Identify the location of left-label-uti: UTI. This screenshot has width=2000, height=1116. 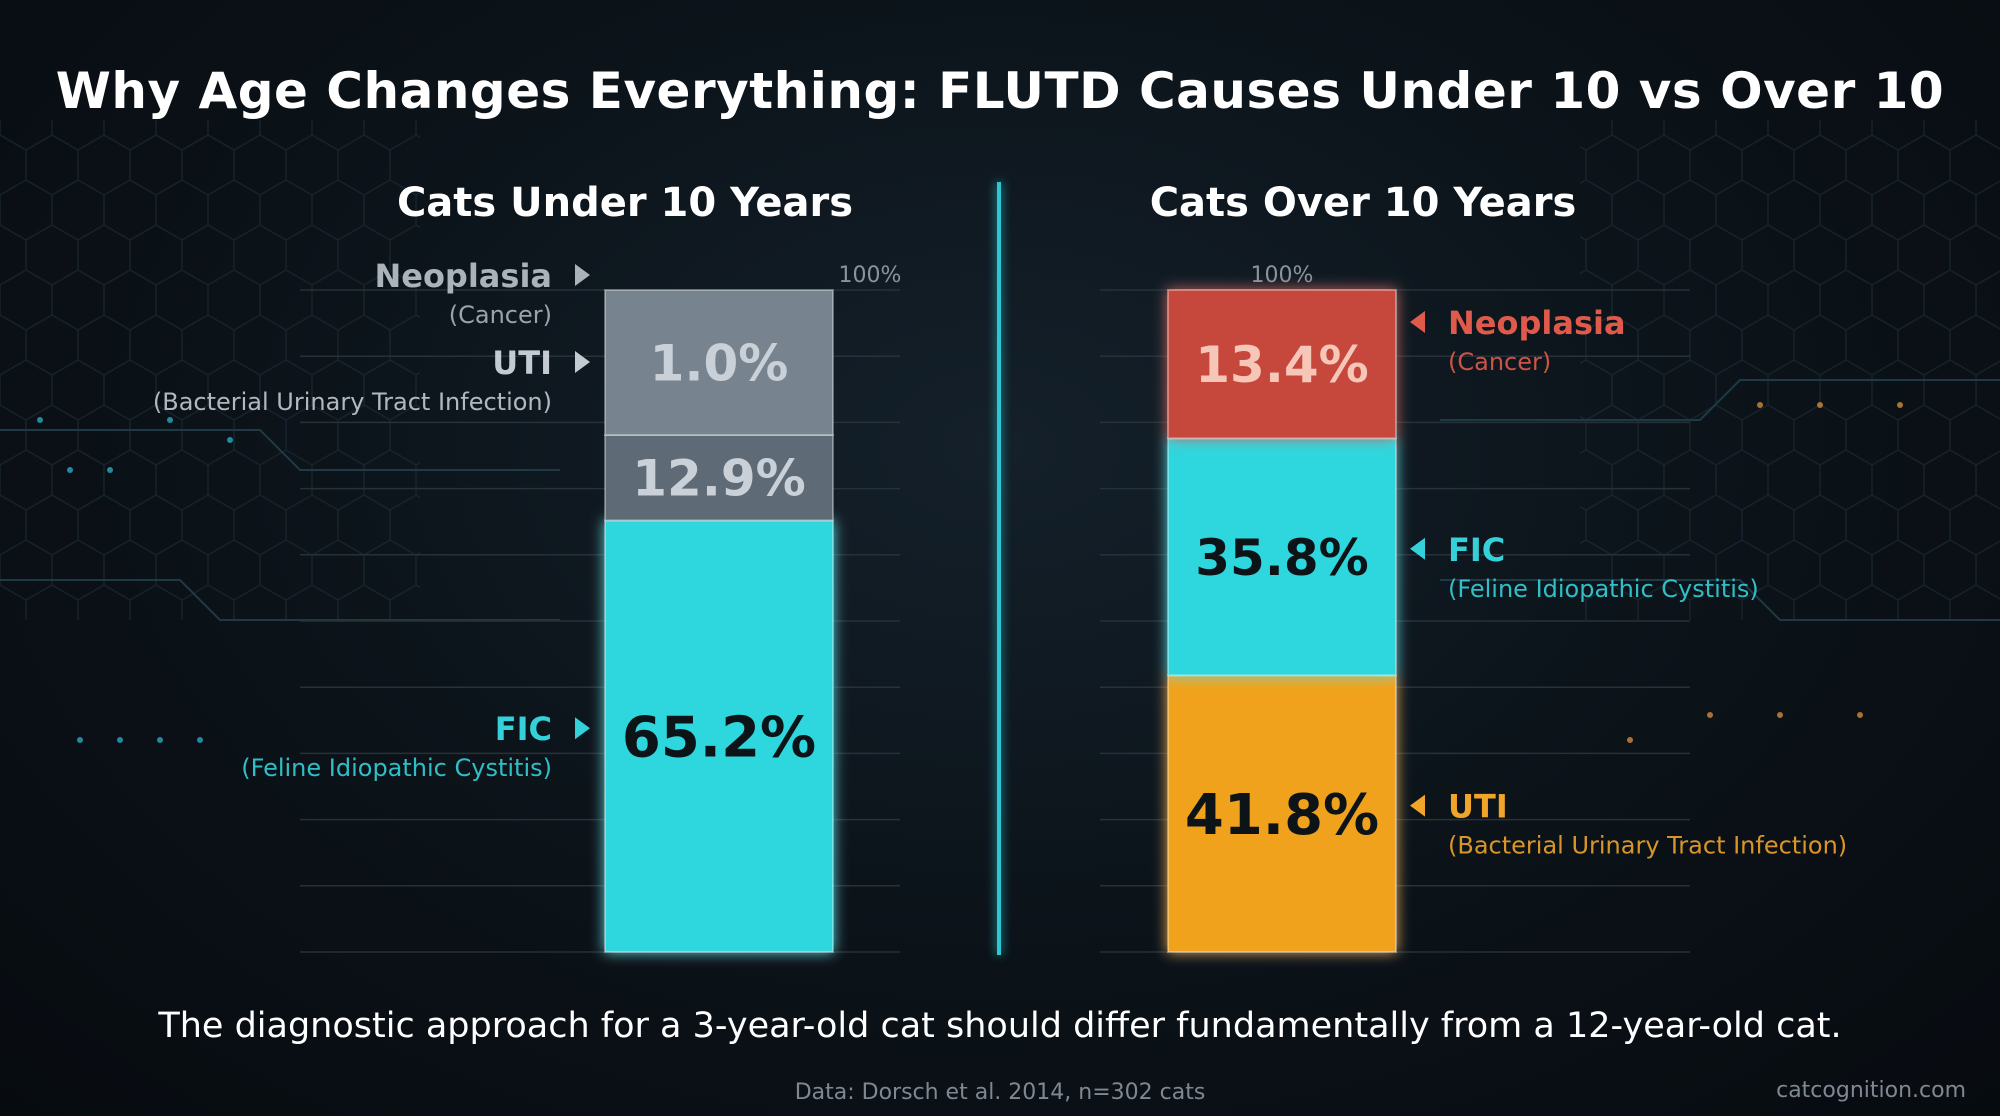
(522, 363).